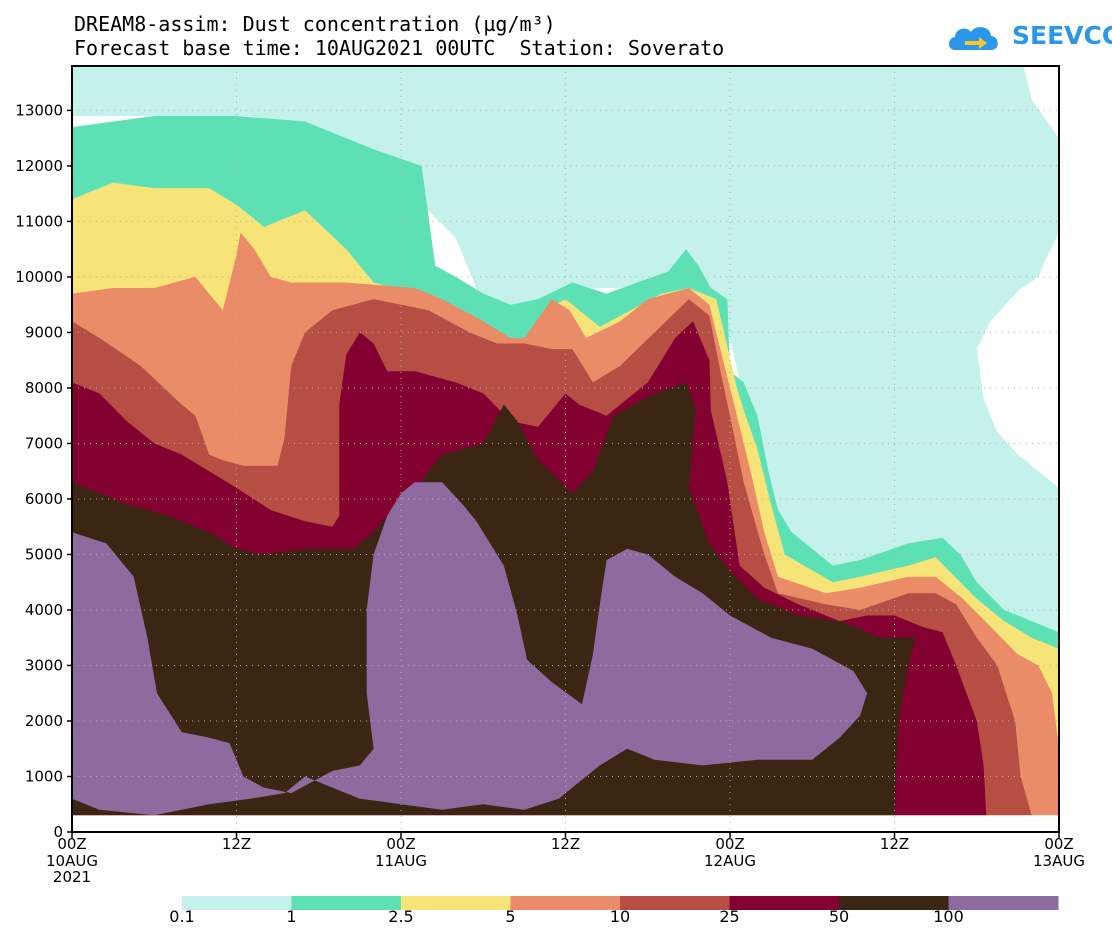  What do you see at coordinates (44, 443) in the screenshot?
I see `y-tick-label: 7000` at bounding box center [44, 443].